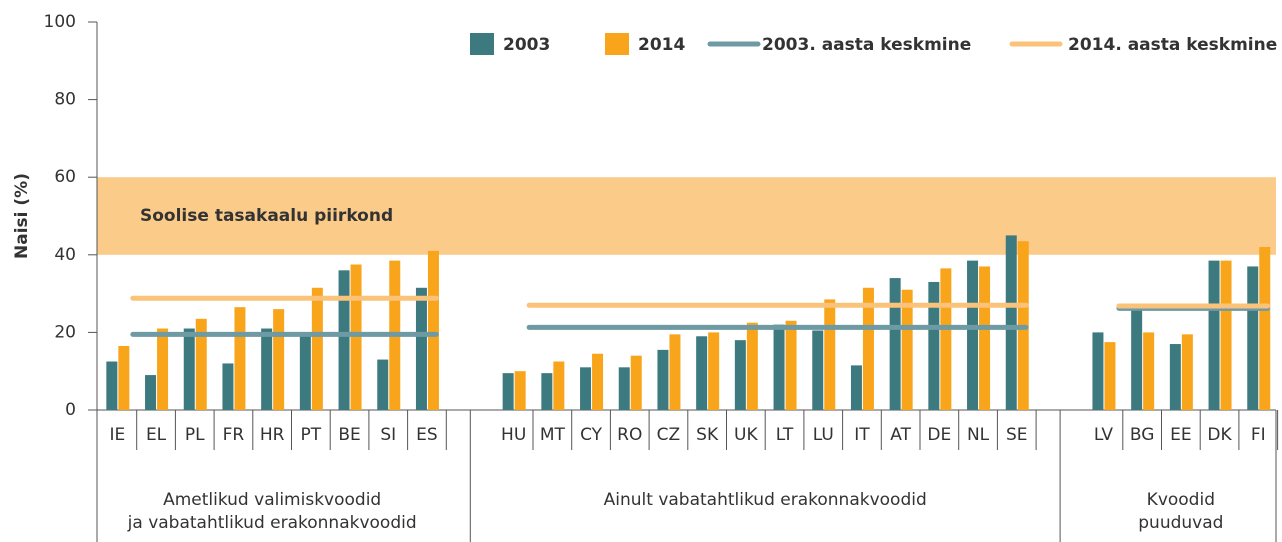  Describe the element at coordinates (591, 435) in the screenshot. I see `x-tick-label: CY` at that location.